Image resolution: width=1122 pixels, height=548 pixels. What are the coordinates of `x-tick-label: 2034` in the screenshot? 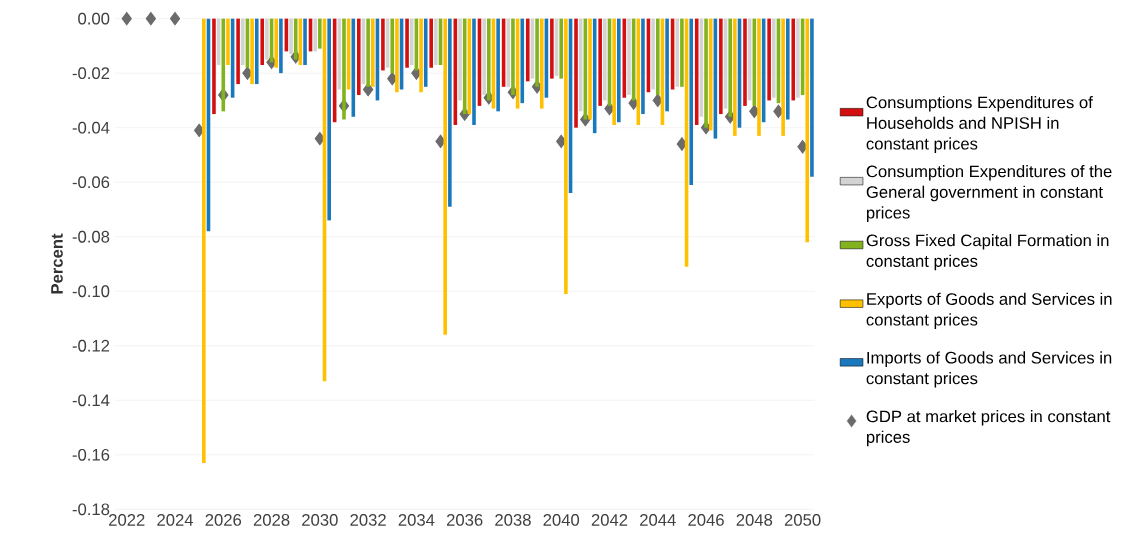 It's located at (416, 520).